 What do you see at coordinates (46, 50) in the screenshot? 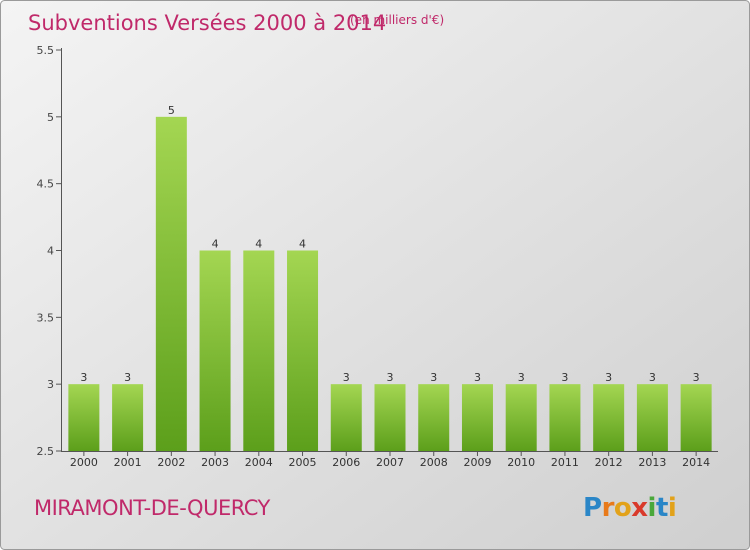
I see `y-tick-label: 5.5` at bounding box center [46, 50].